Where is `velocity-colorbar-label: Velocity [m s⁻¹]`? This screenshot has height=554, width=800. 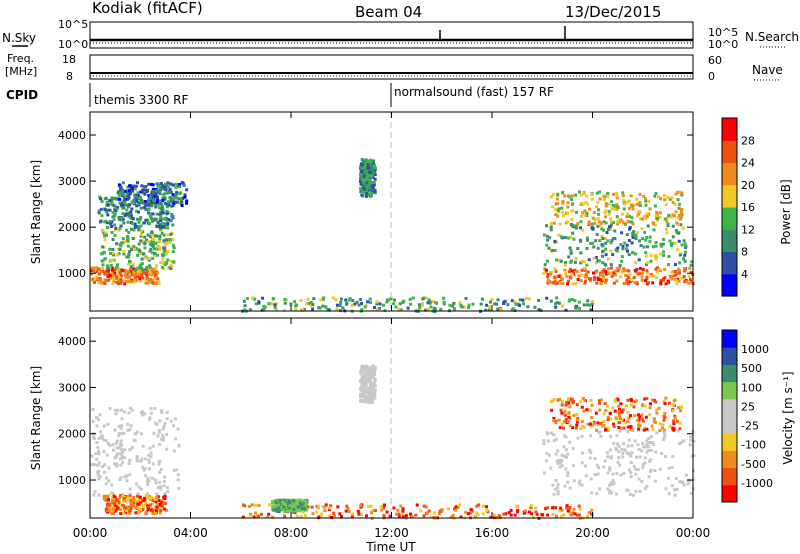 velocity-colorbar-label: Velocity [m s⁻¹] is located at coordinates (788, 417).